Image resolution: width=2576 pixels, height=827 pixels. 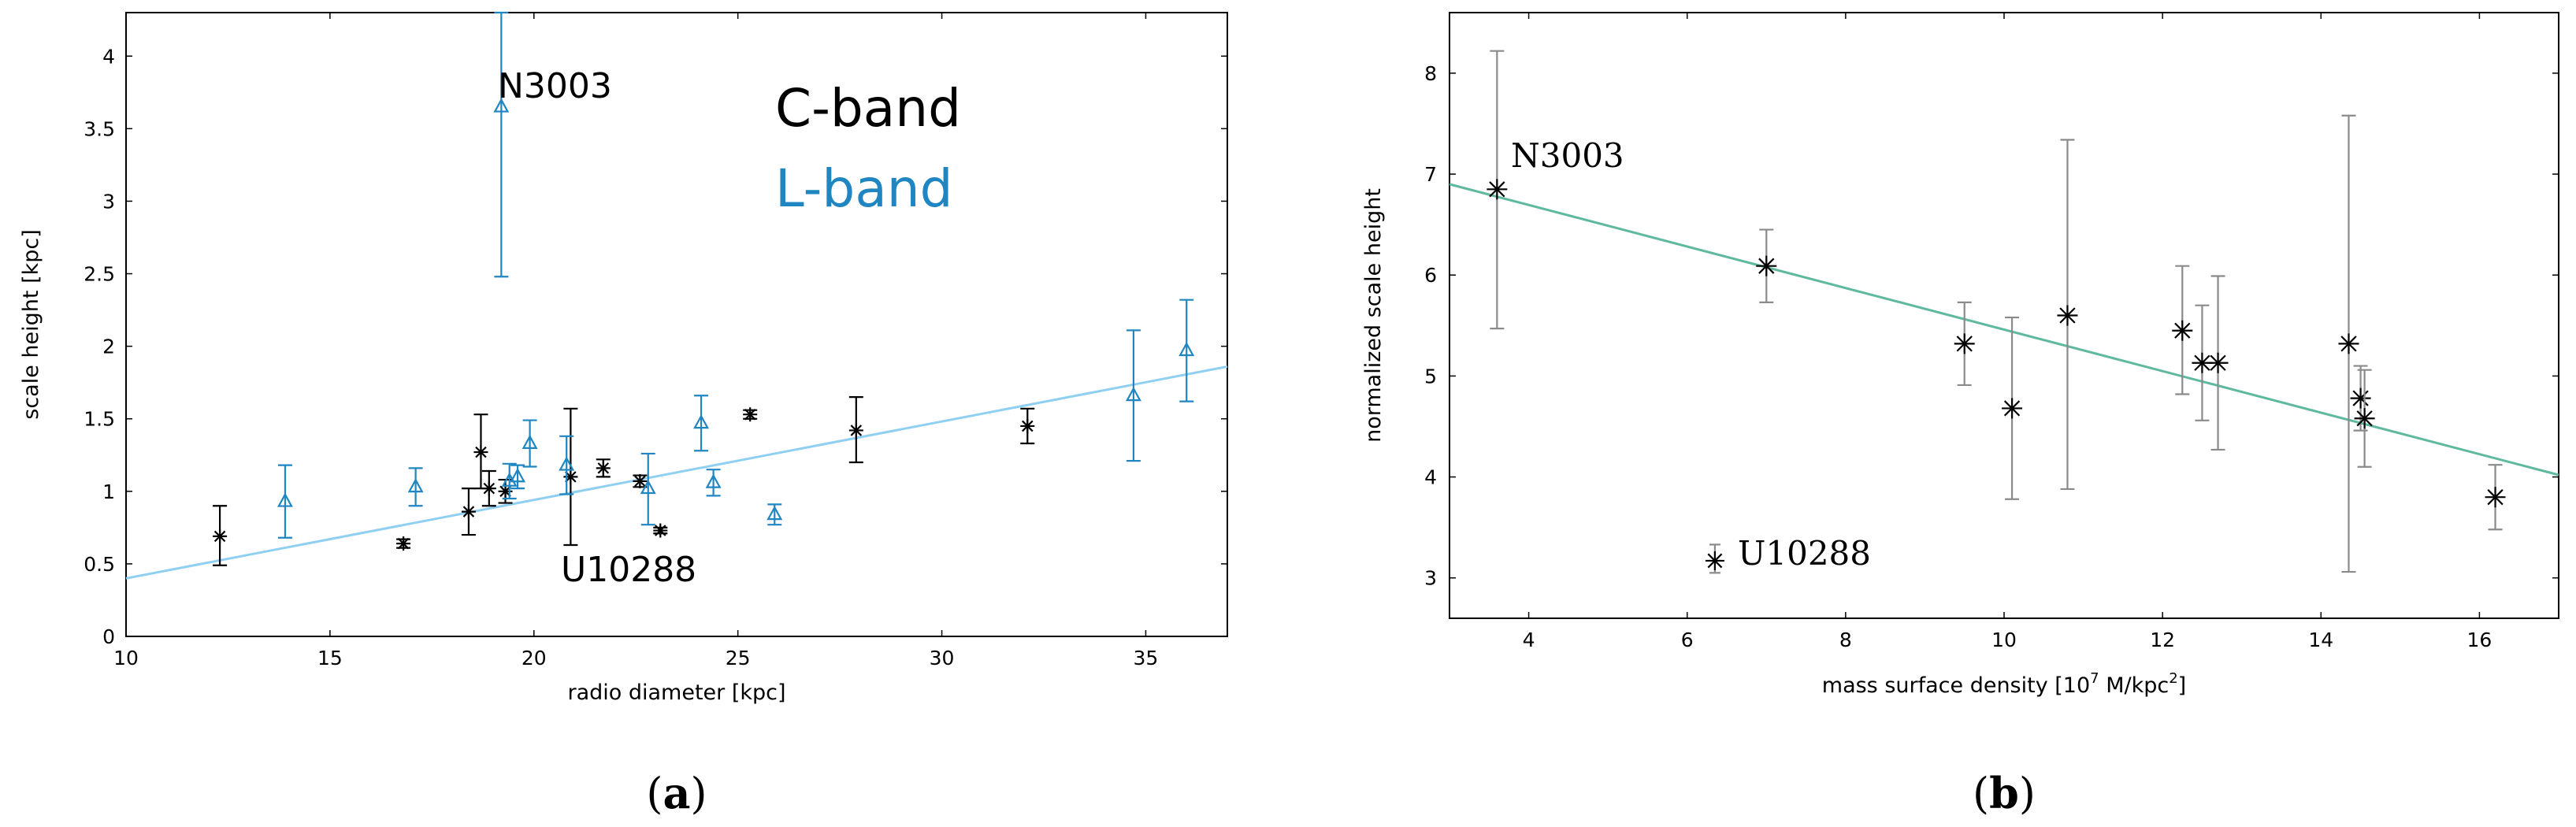 I want to click on y-tick-label-a: 3, so click(x=108, y=201).